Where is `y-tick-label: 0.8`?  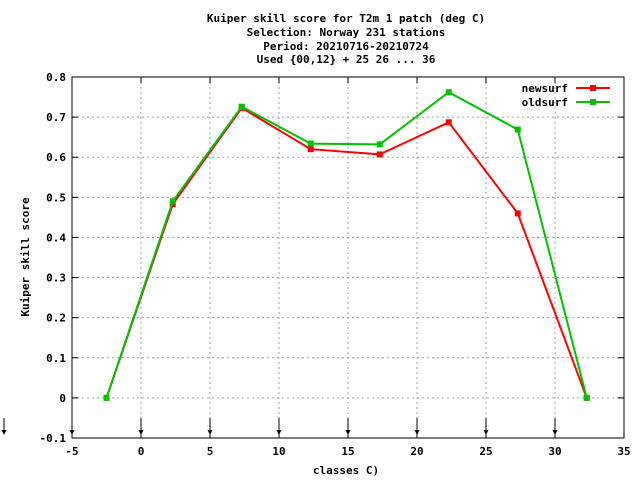 y-tick-label: 0.8 is located at coordinates (56, 77).